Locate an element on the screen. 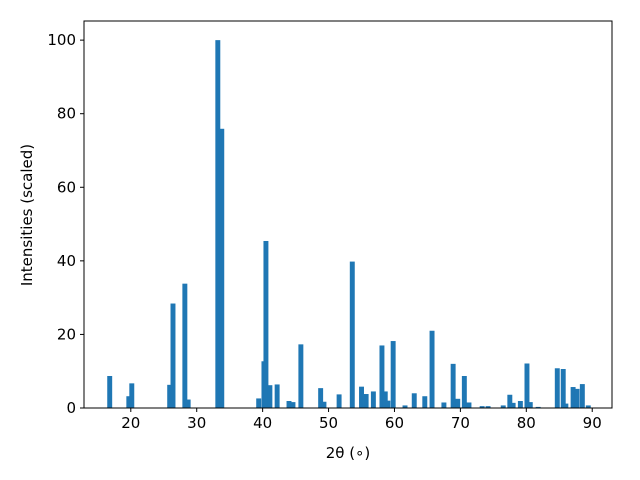  y-tick-label: 40 is located at coordinates (66, 261).